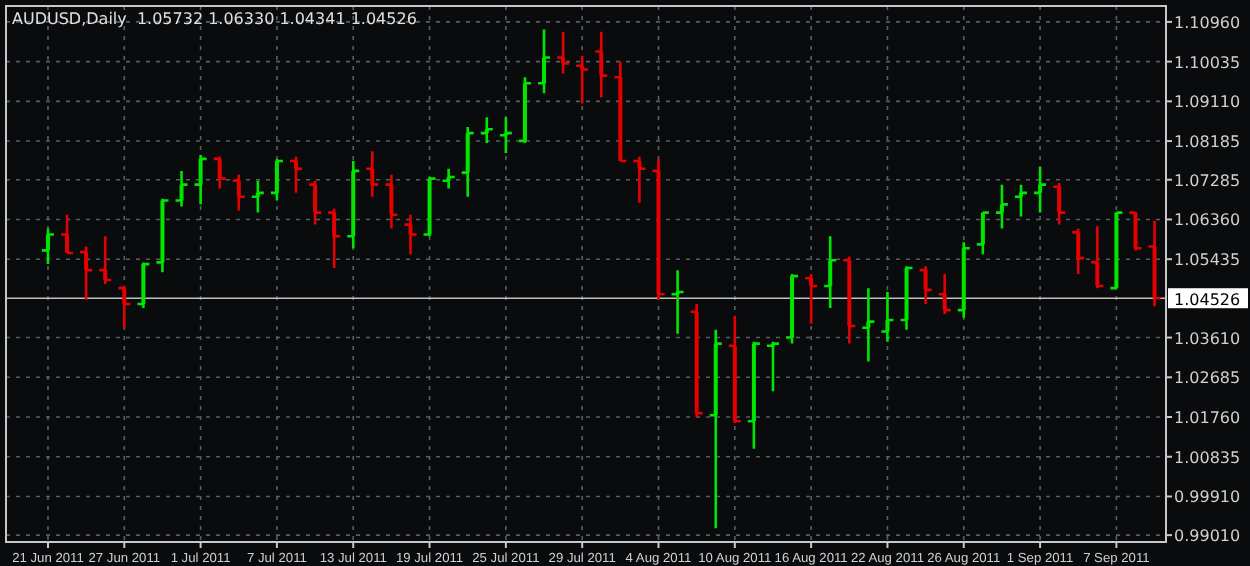 This screenshot has height=566, width=1250. What do you see at coordinates (1207, 220) in the screenshot?
I see `y-tick-label: 1.06360` at bounding box center [1207, 220].